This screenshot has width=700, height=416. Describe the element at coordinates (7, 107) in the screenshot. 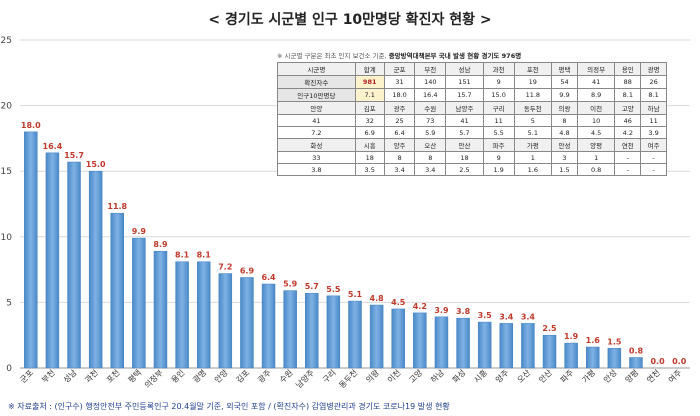

I see `y-tick-label: 20` at that location.